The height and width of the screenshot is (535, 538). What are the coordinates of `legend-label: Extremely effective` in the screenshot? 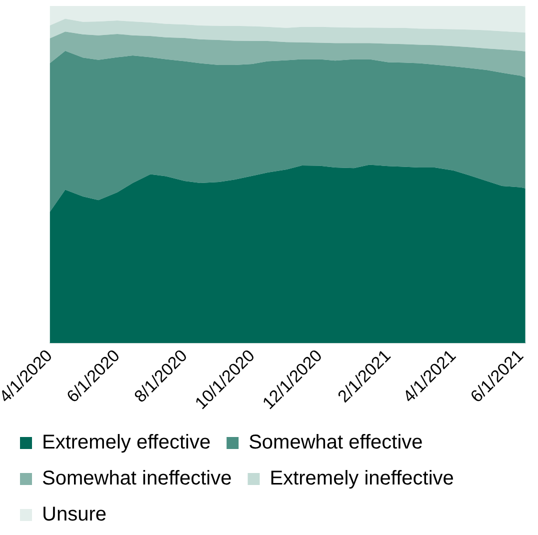 It's located at (126, 443).